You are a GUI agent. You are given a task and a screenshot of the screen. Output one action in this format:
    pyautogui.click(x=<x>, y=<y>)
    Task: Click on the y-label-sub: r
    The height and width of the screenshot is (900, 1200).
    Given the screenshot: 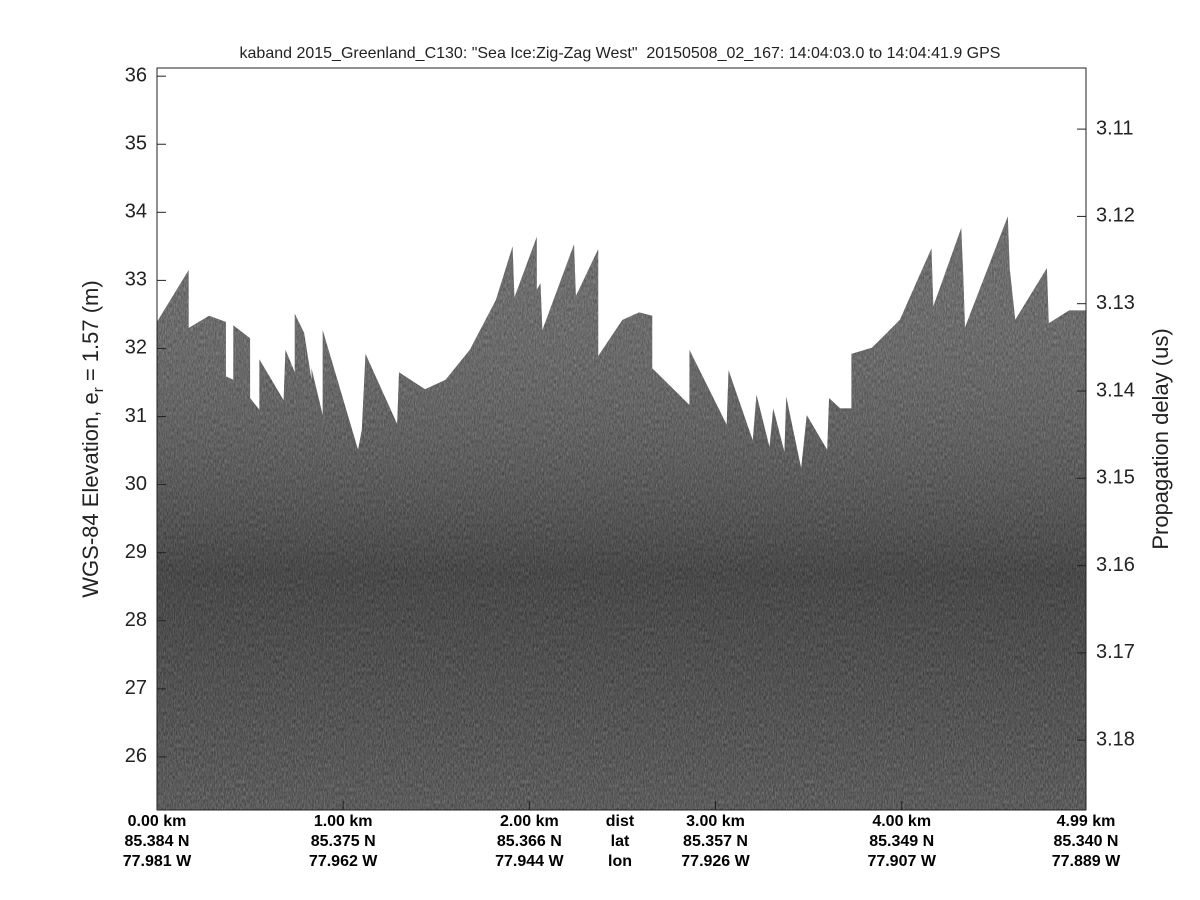 What is the action you would take?
    pyautogui.click(x=98, y=389)
    